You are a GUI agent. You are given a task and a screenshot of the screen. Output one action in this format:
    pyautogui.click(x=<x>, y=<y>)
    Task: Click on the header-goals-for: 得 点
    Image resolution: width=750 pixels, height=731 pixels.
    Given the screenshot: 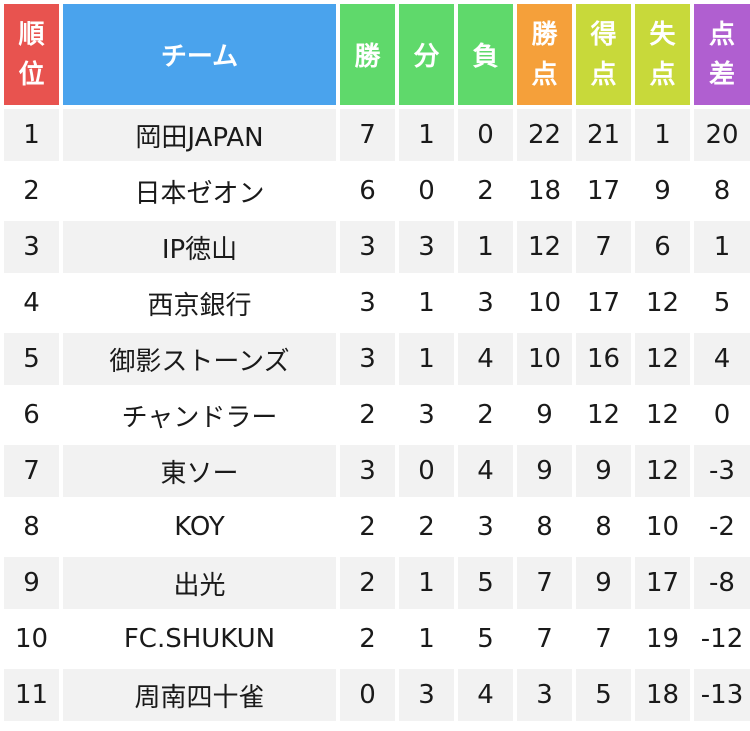 What is the action you would take?
    pyautogui.click(x=603, y=54)
    